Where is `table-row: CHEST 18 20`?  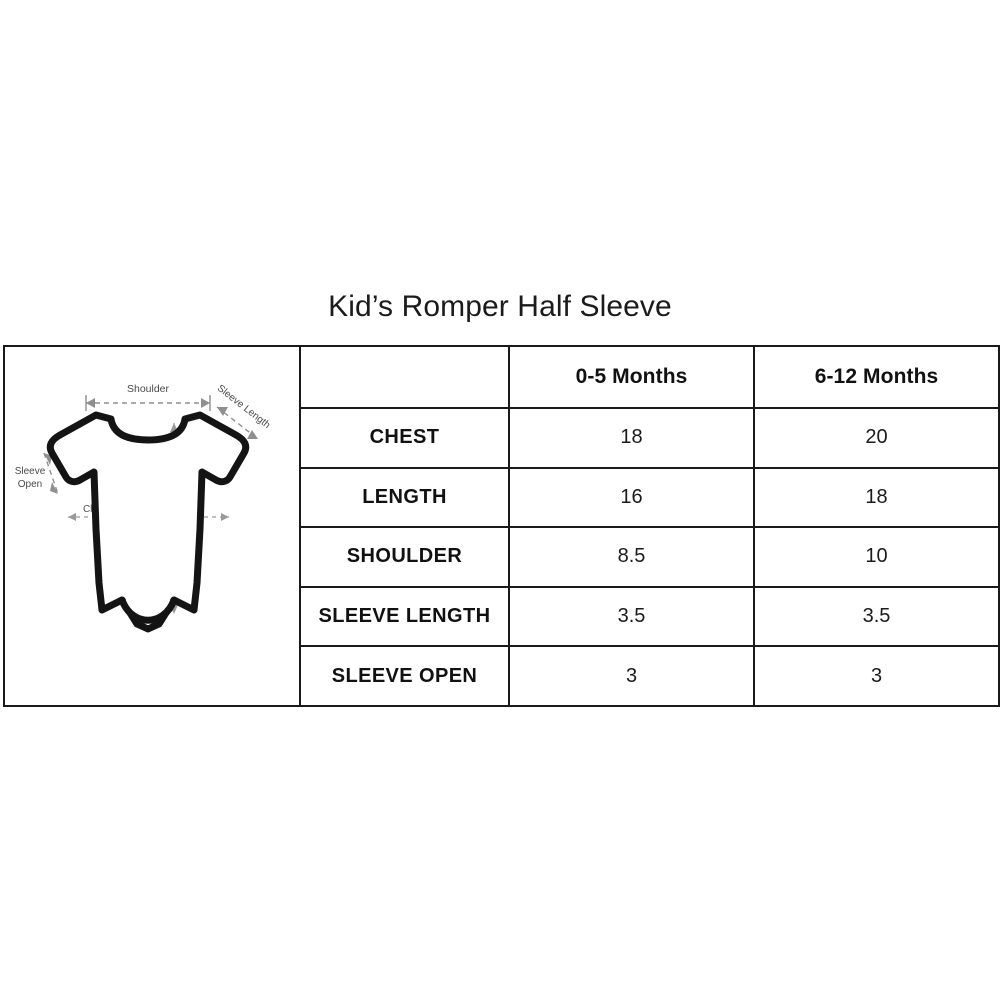 table-row: CHEST 18 20 is located at coordinates (502, 437).